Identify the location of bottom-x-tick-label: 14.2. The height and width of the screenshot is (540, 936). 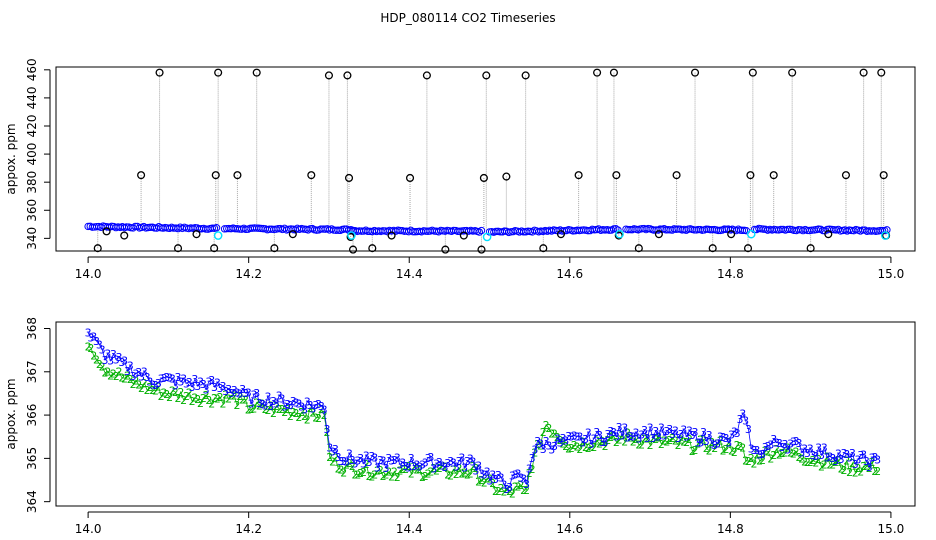
(248, 529).